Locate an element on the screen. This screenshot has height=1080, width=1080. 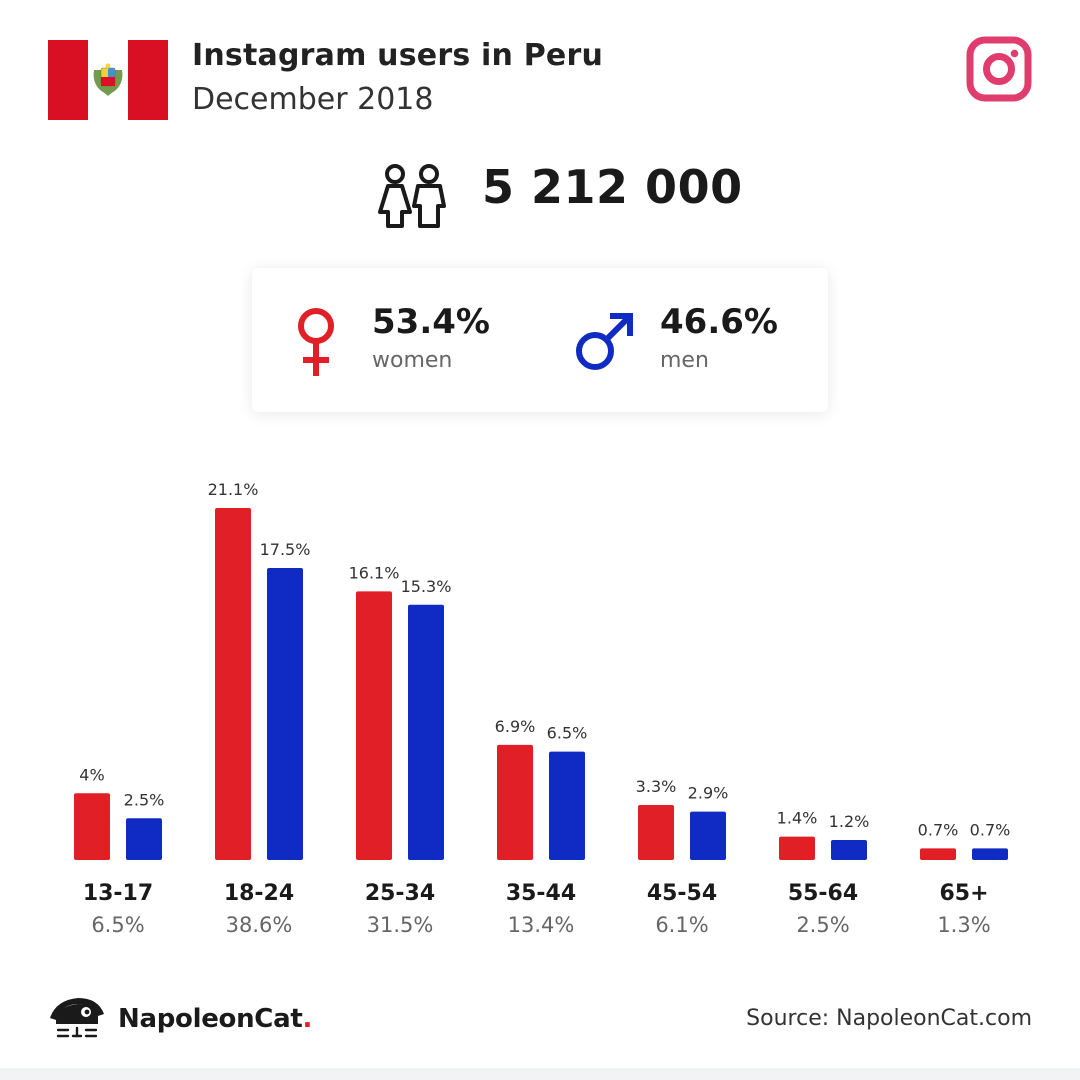
female-symbol-icon is located at coordinates (316, 342).